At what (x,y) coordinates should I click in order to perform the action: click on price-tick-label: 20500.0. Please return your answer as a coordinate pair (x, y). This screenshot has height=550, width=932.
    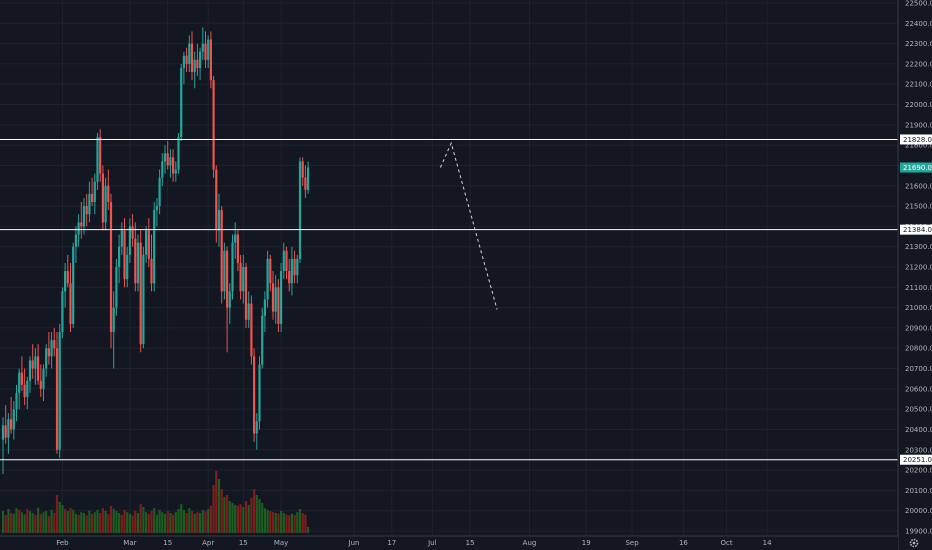
    Looking at the image, I should click on (918, 410).